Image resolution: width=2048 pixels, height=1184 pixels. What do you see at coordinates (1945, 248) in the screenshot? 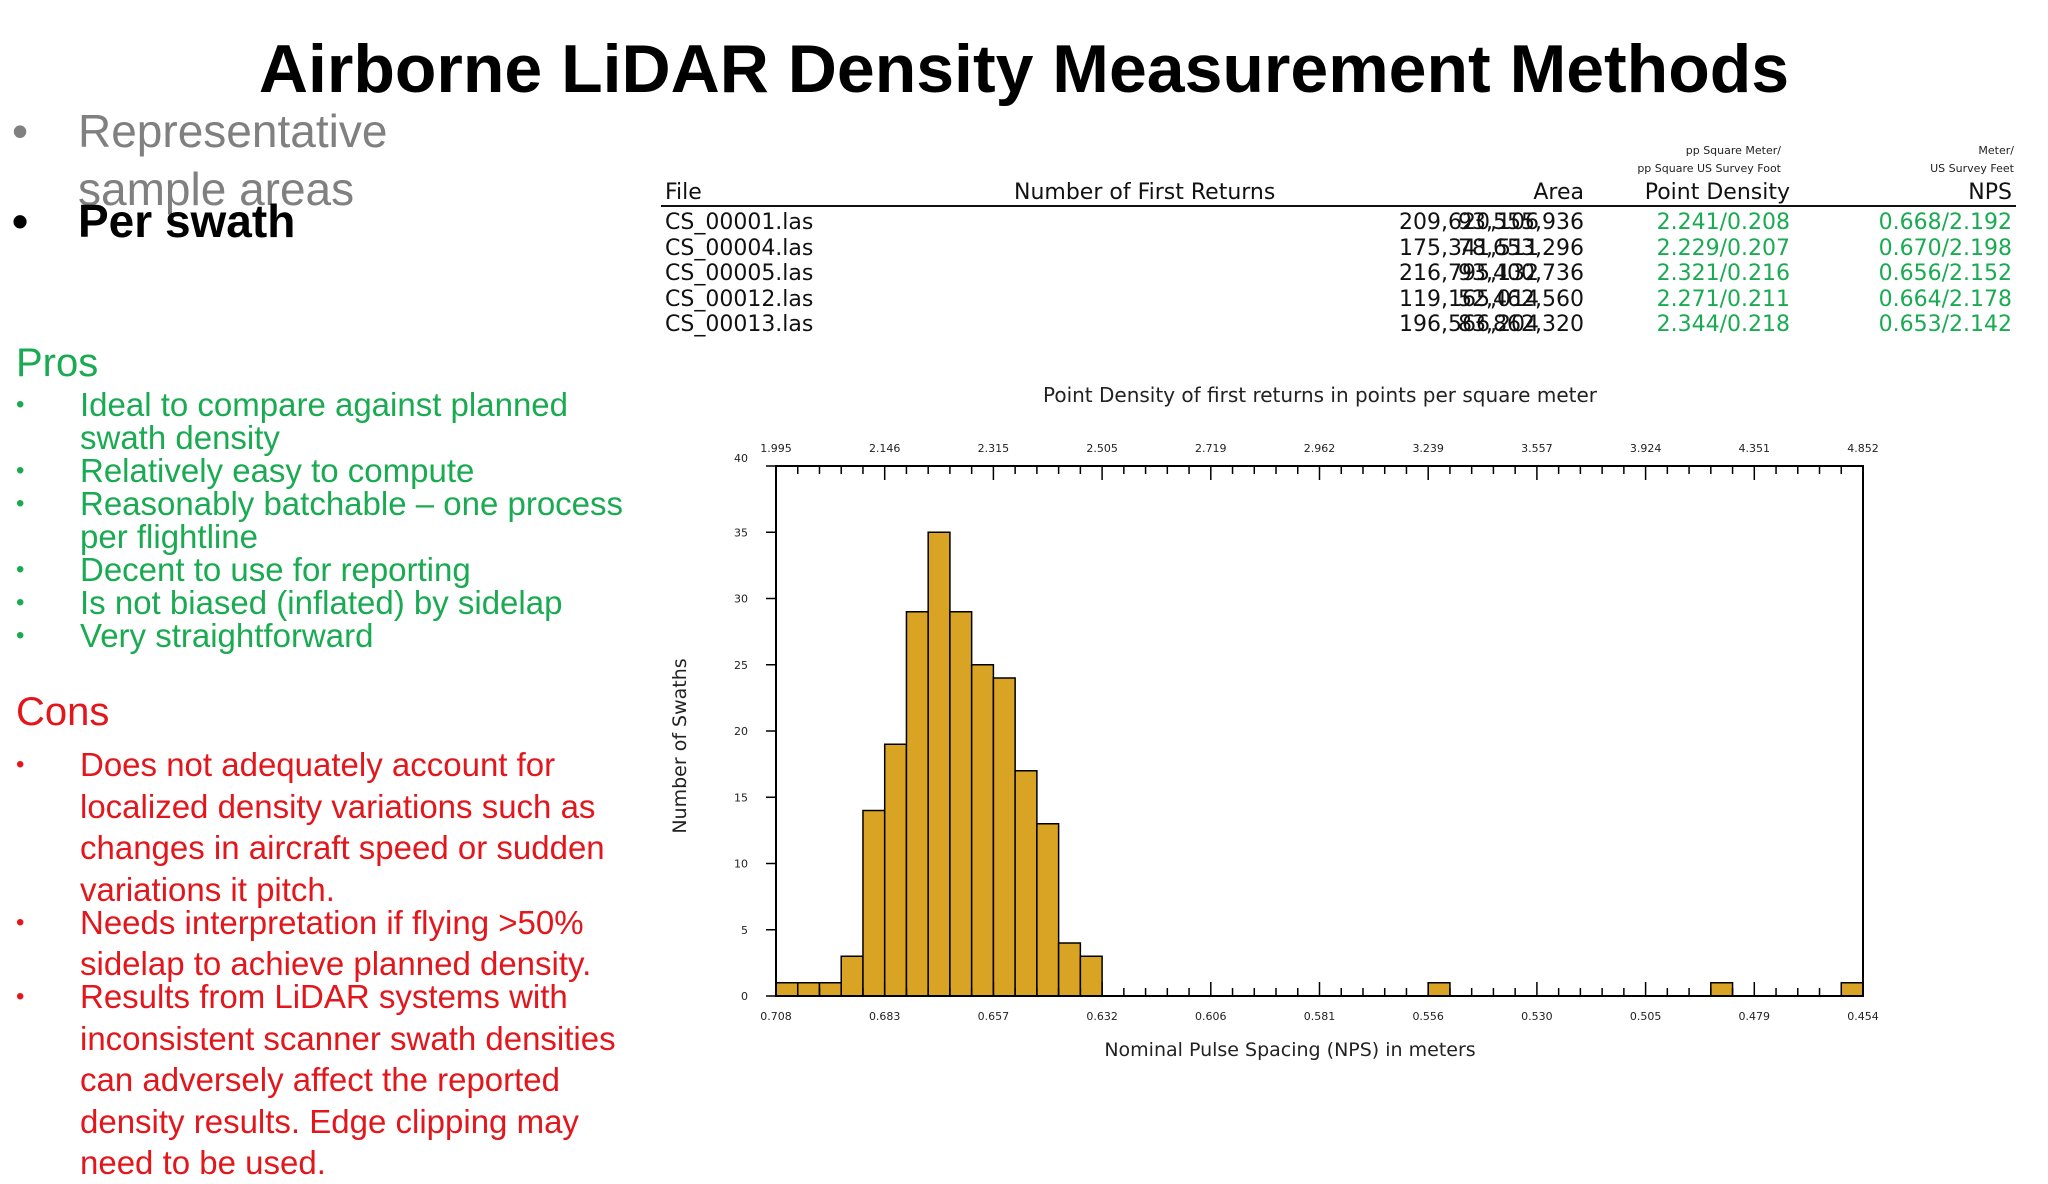
I see `table-cell-nps: 0.670/2.198` at bounding box center [1945, 248].